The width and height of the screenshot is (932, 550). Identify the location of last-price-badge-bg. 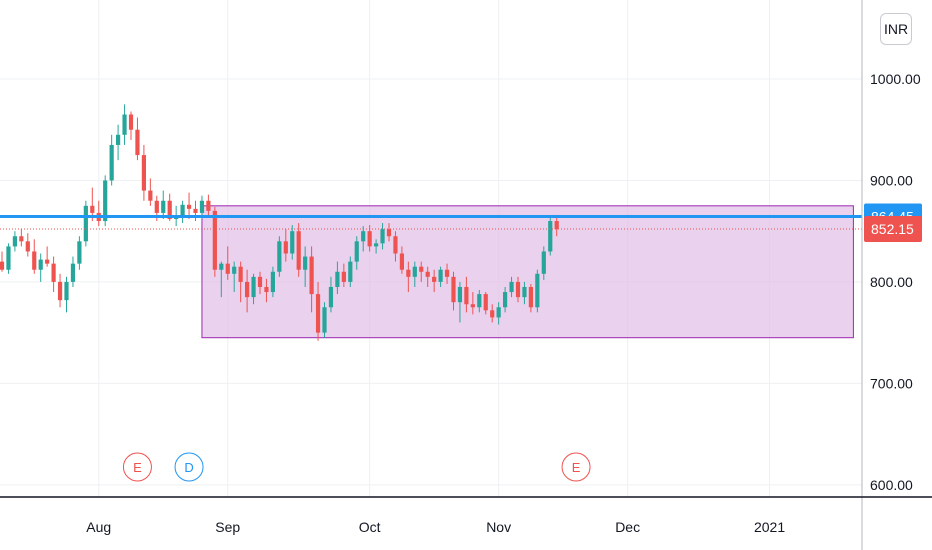
(893, 228).